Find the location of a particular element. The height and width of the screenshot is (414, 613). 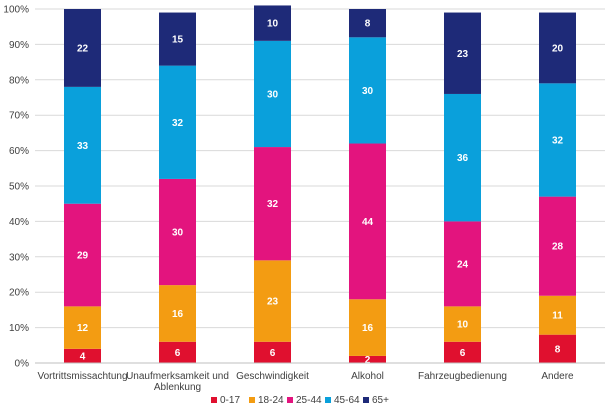

y-tick-label: 0% is located at coordinates (22, 364).